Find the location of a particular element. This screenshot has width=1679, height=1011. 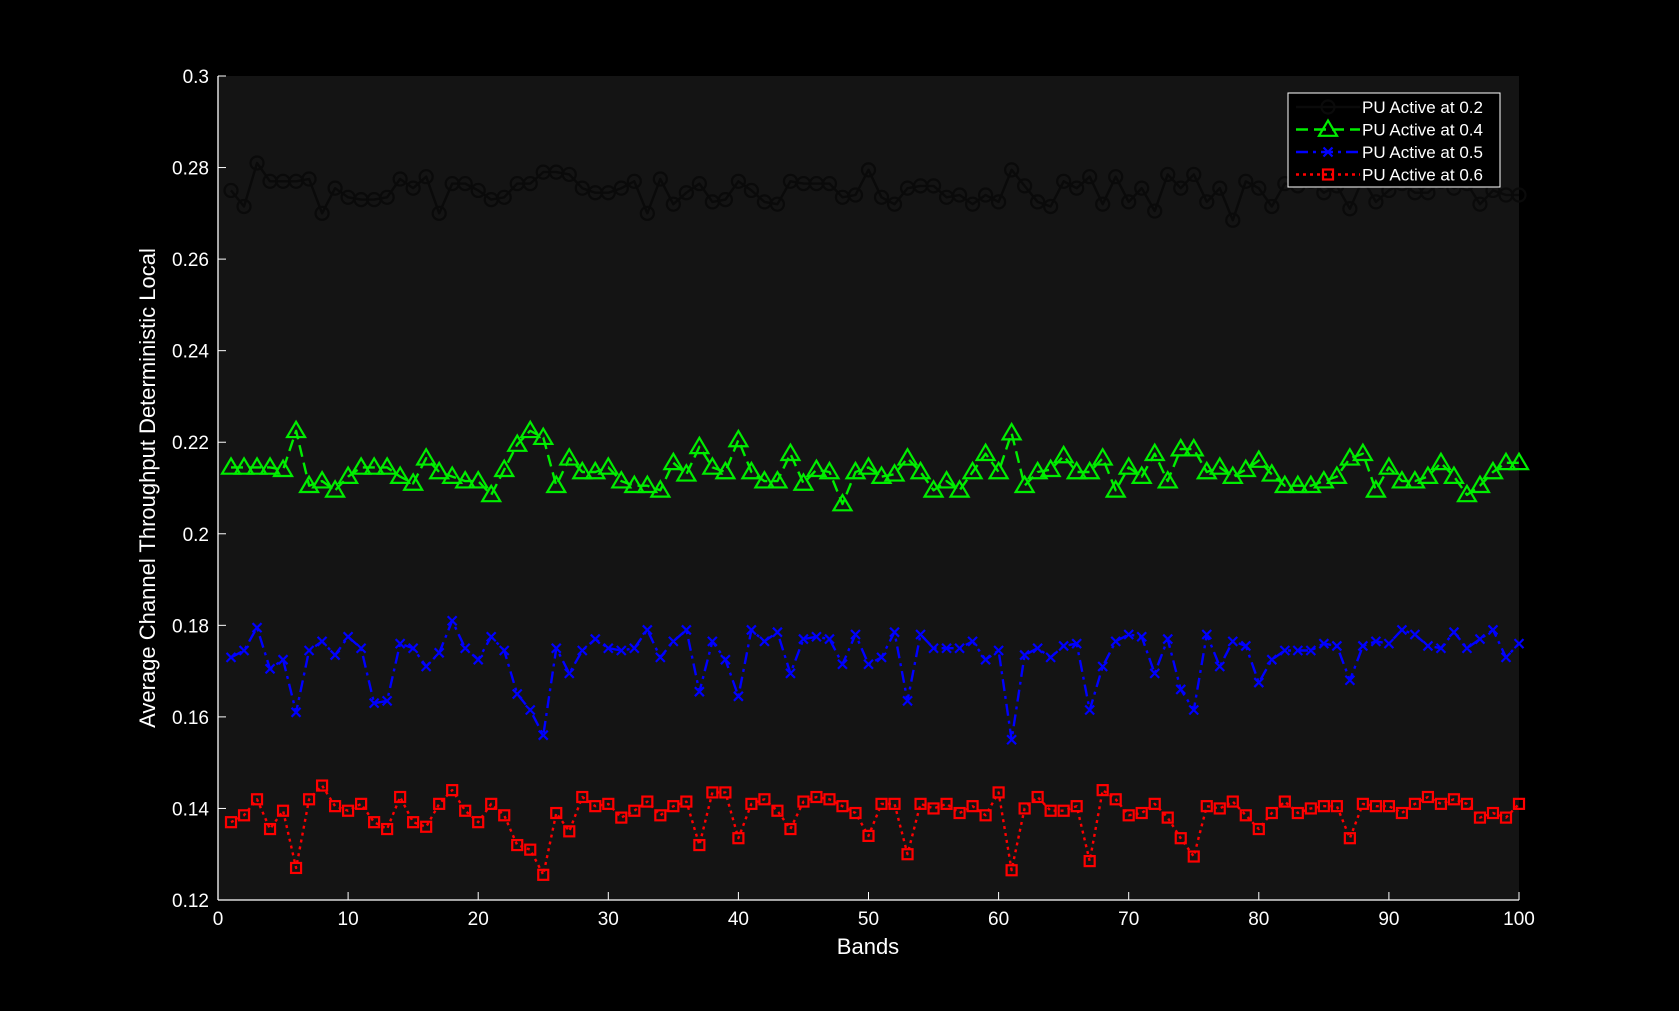

series-line is located at coordinates (875, 680).